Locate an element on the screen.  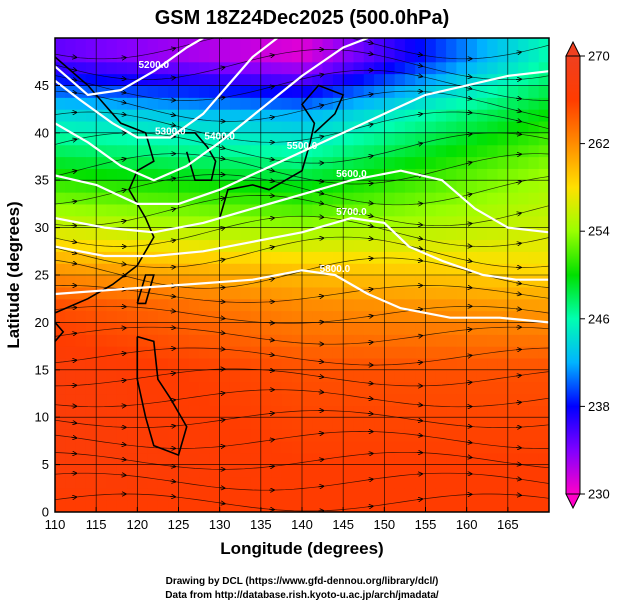
contour-label: 5400.0 is located at coordinates (219, 136).